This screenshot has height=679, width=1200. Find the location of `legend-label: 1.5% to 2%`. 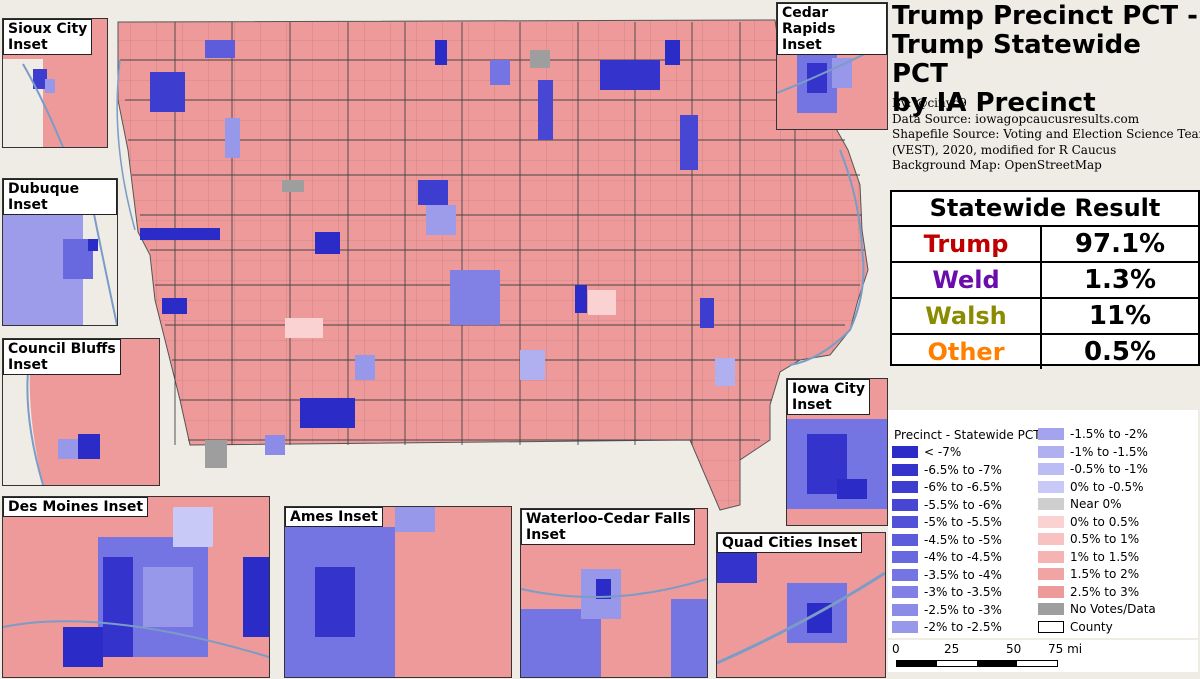

legend-label: 1.5% to 2% is located at coordinates (1105, 574).